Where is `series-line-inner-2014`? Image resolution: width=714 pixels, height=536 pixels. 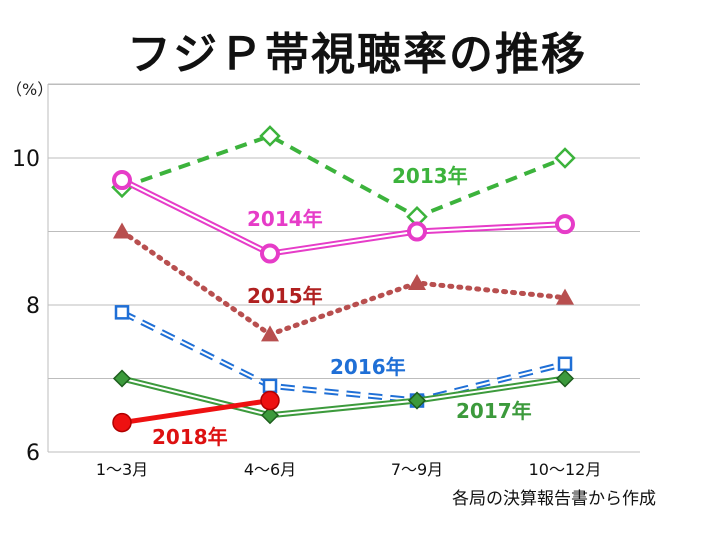 series-line-inner-2014 is located at coordinates (343, 217).